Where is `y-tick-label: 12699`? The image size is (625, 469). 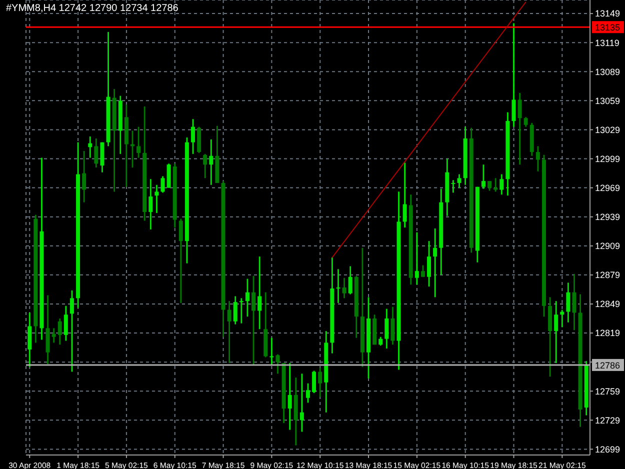
y-tick-label: 12699 is located at coordinates (607, 449).